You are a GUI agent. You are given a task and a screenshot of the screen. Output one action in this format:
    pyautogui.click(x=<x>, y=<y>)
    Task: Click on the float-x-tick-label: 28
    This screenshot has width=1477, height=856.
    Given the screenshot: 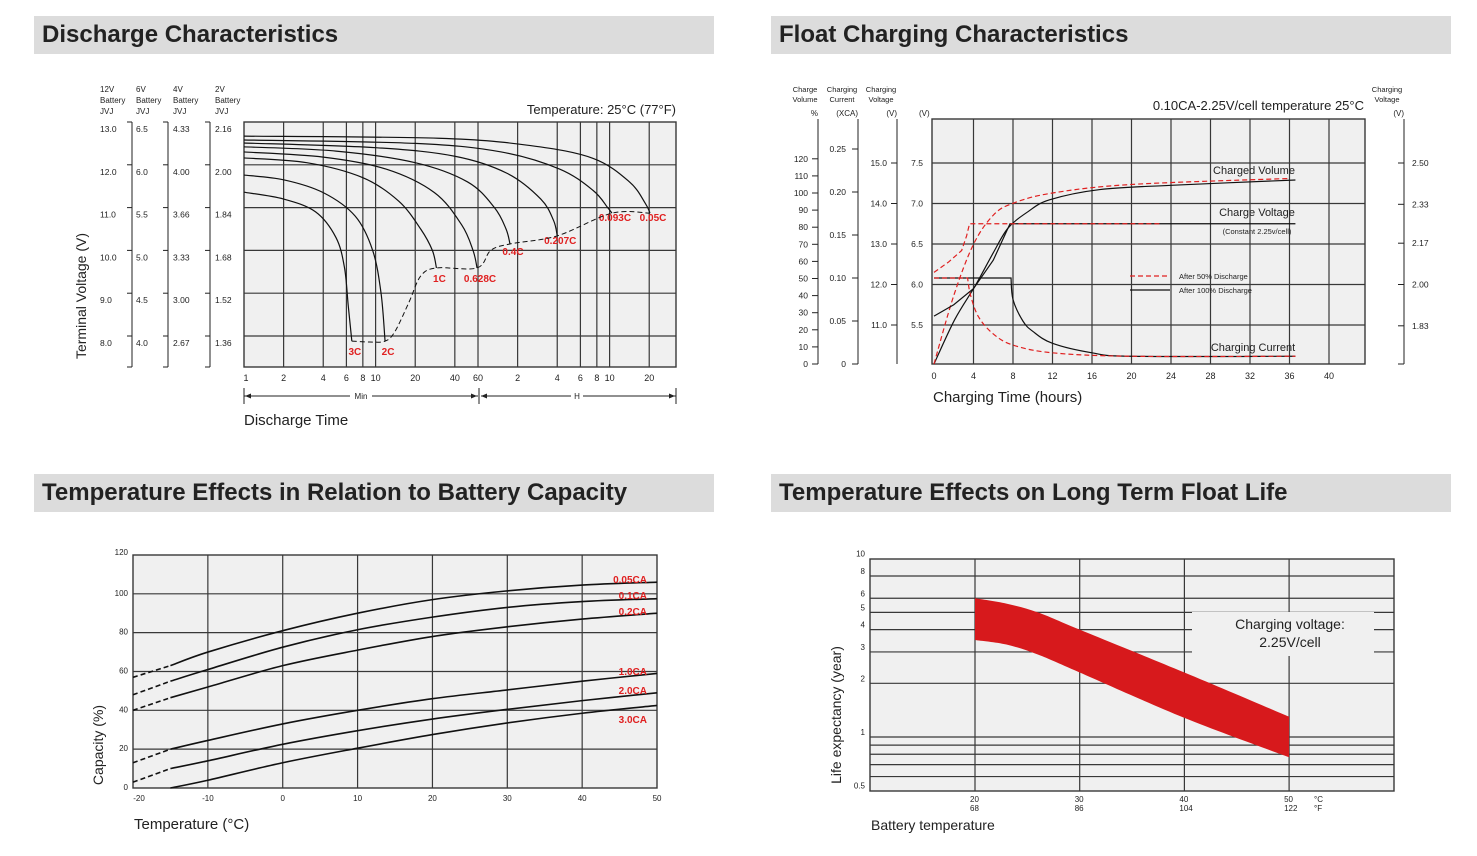 What is the action you would take?
    pyautogui.click(x=1210, y=376)
    